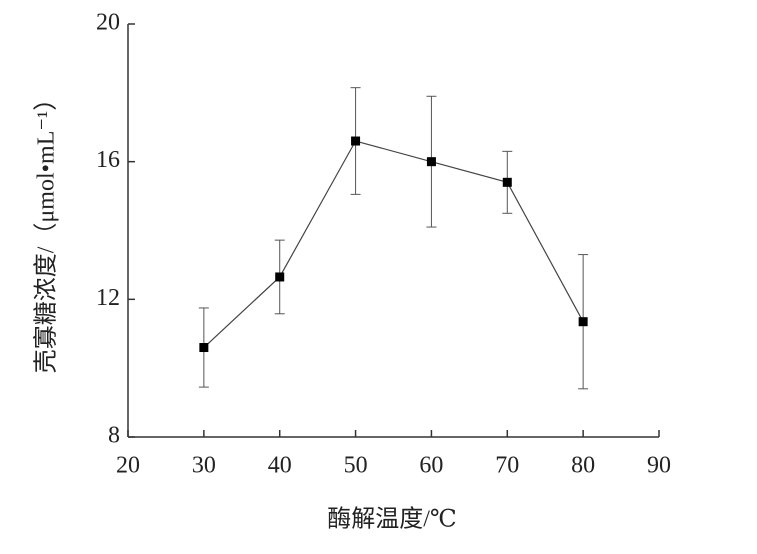 This screenshot has height=554, width=757. Describe the element at coordinates (659, 466) in the screenshot. I see `x-tick-label: 90` at that location.